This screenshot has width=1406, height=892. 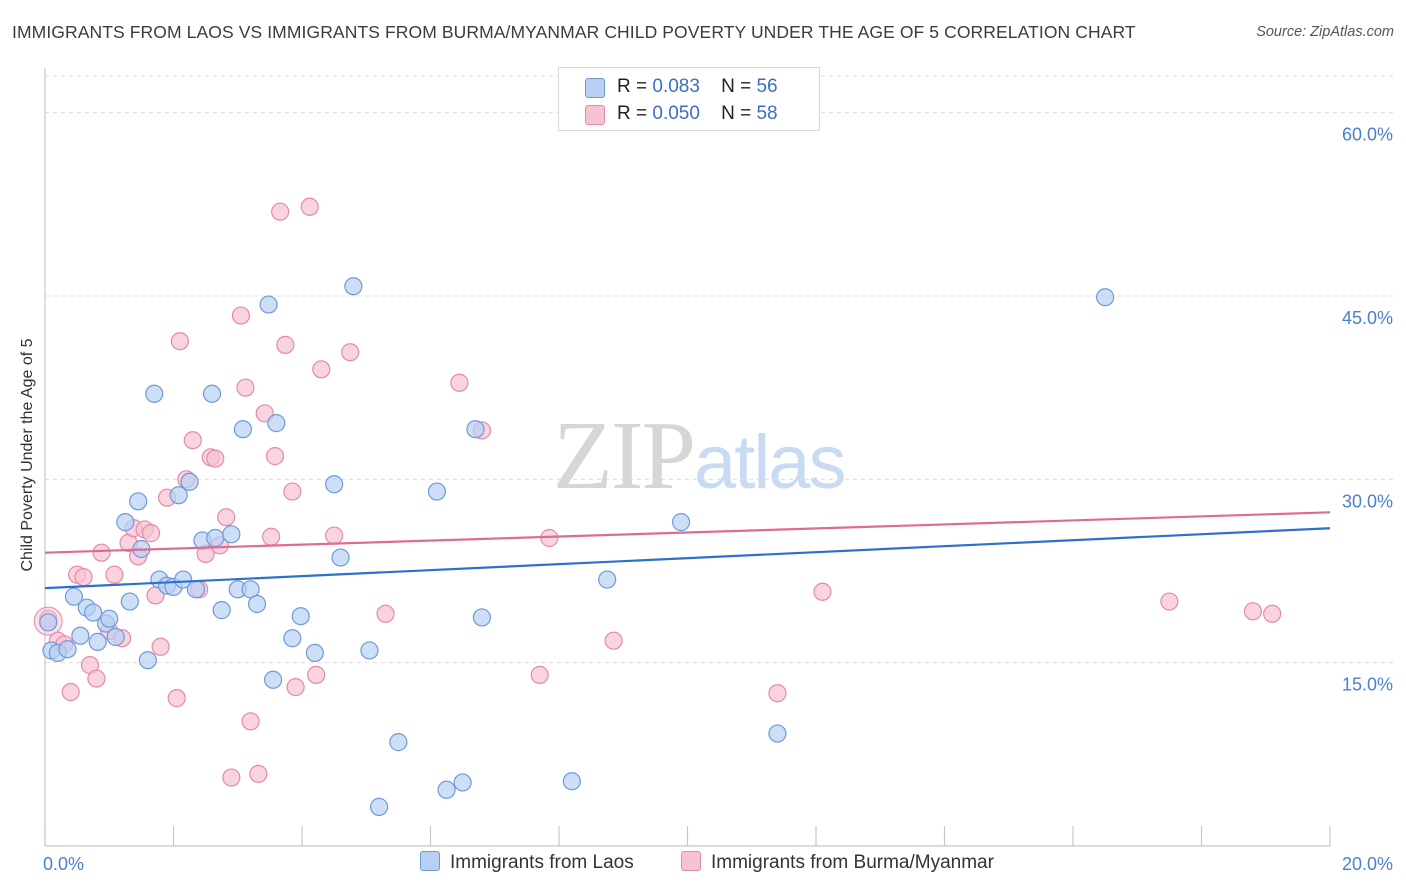 I want to click on bottom-legend-laos: Immigrants from Laos, so click(x=527, y=862).